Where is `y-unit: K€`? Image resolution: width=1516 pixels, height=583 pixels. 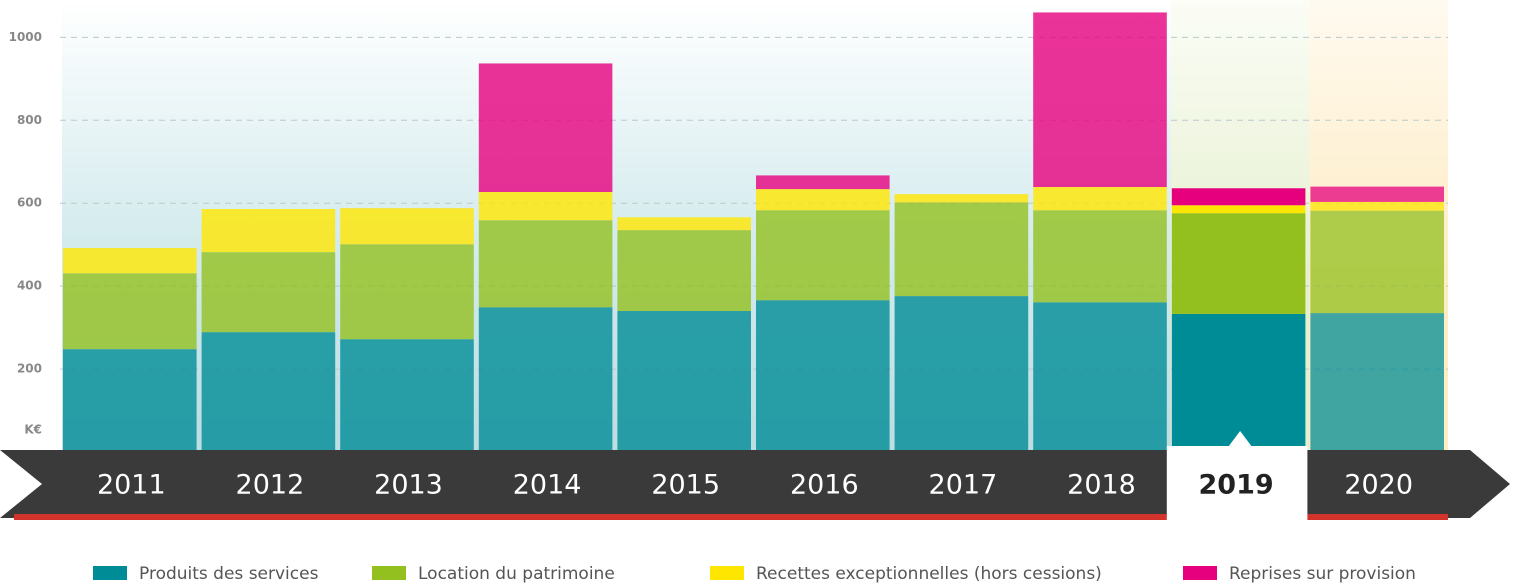 y-unit: K€ is located at coordinates (33, 430).